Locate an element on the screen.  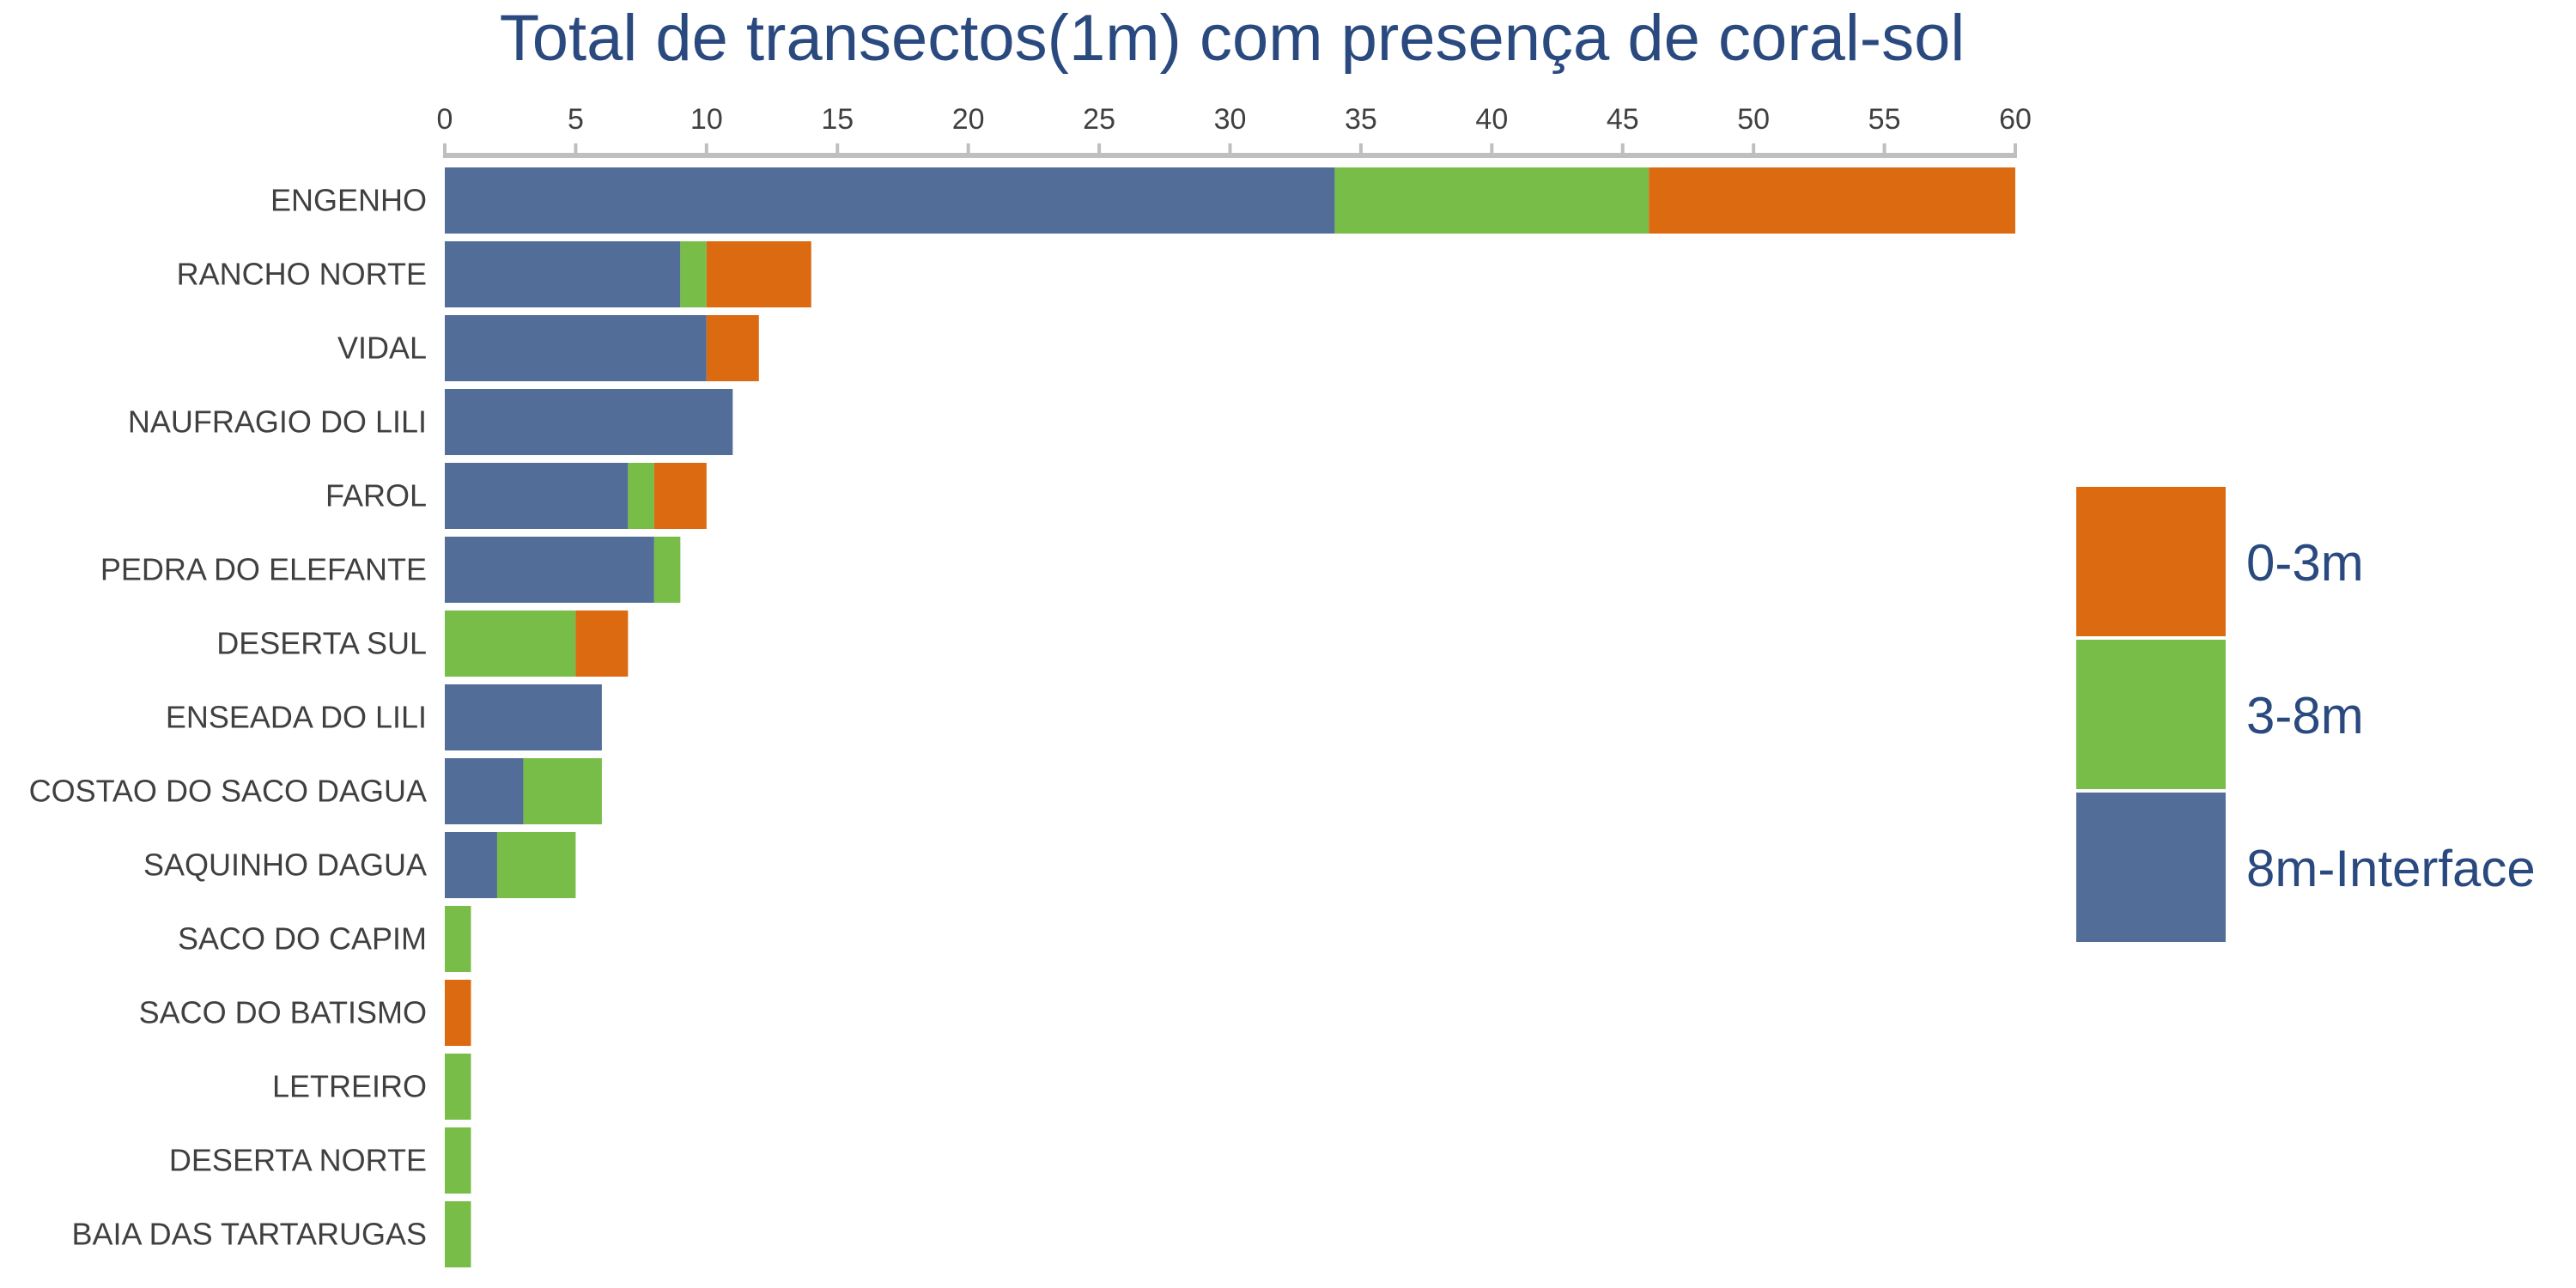
bar-engenho-8m-interface is located at coordinates (890, 201).